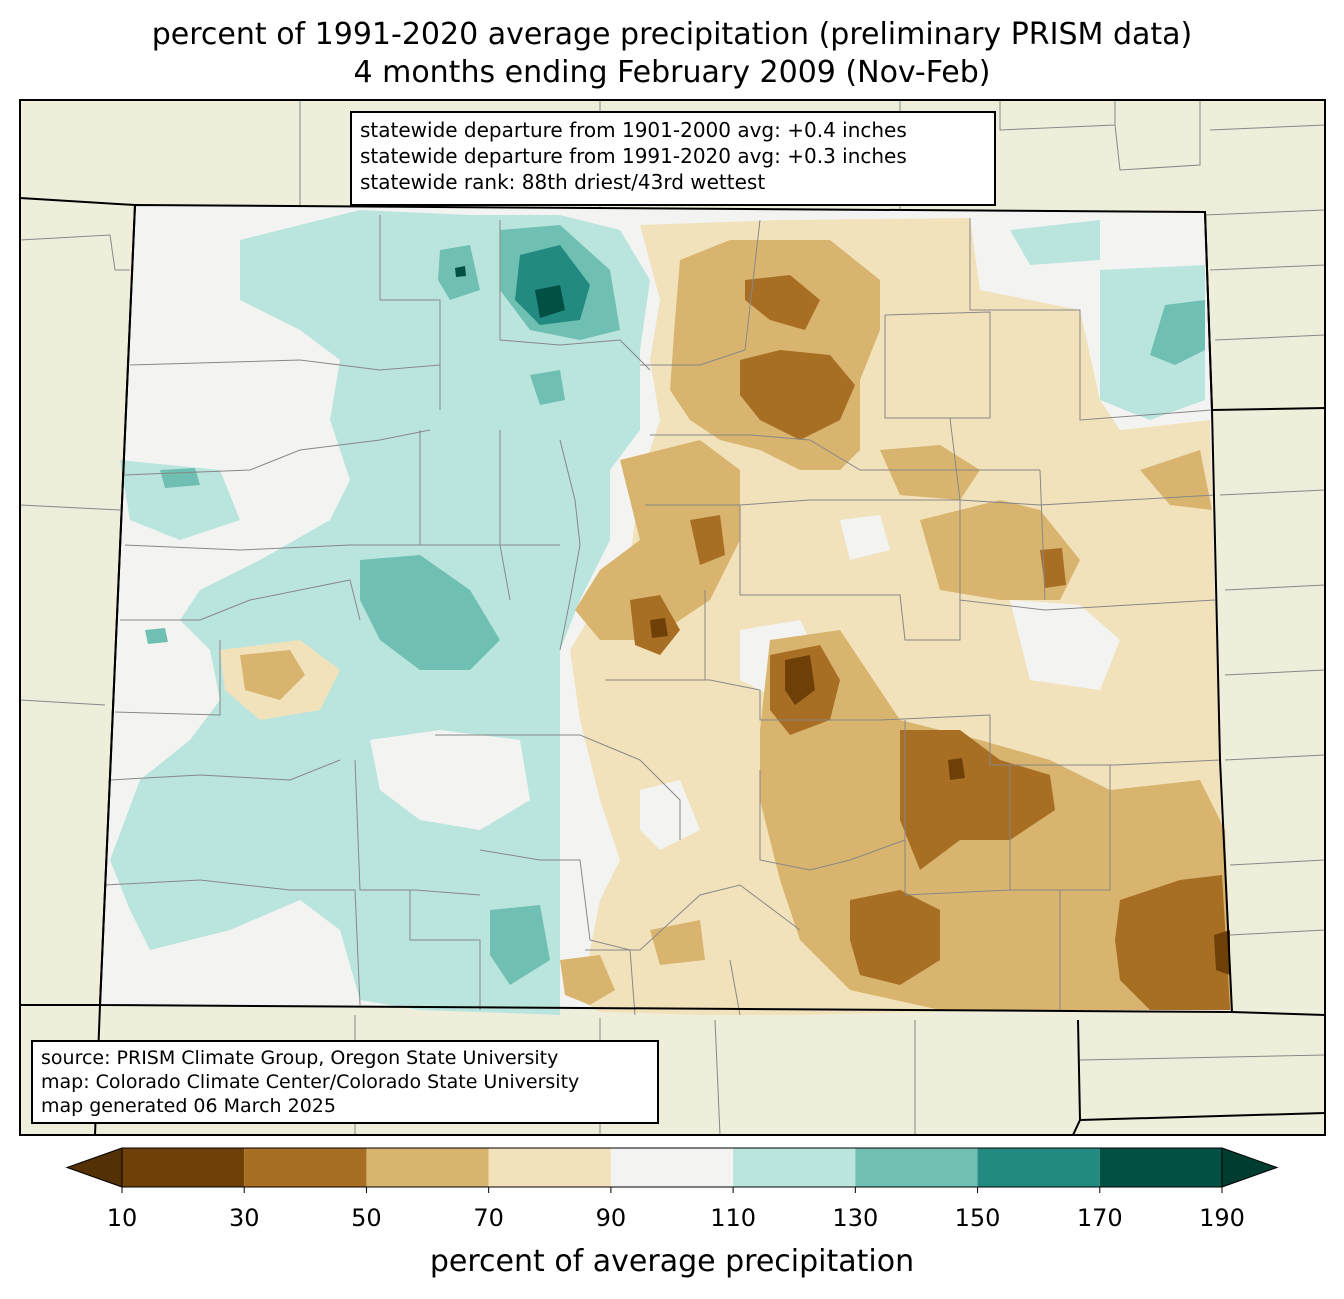  What do you see at coordinates (488, 1218) in the screenshot?
I see `colorbar-tick-label: 70` at bounding box center [488, 1218].